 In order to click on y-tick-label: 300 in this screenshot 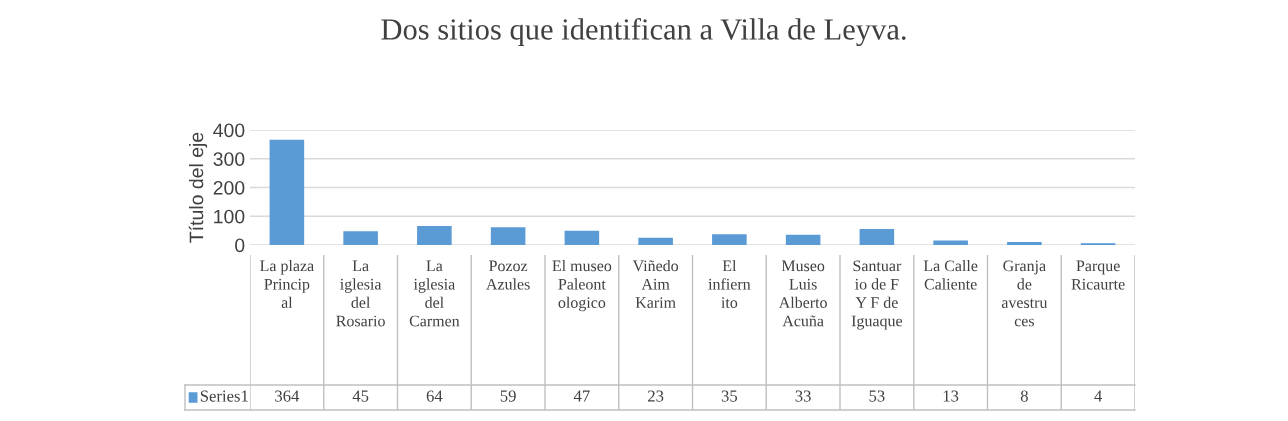, I will do `click(229, 159)`.